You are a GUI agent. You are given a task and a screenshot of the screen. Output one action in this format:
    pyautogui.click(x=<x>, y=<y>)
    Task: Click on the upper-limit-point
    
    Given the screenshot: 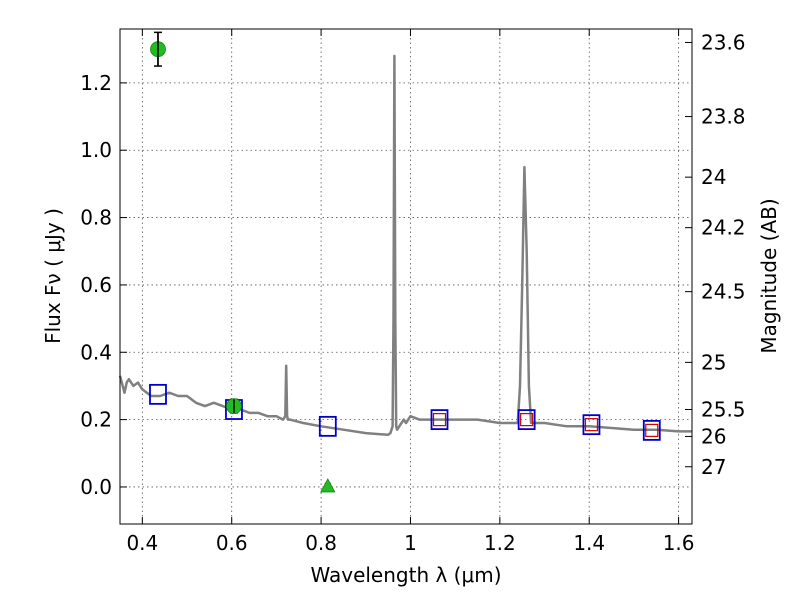 What is the action you would take?
    pyautogui.click(x=328, y=485)
    